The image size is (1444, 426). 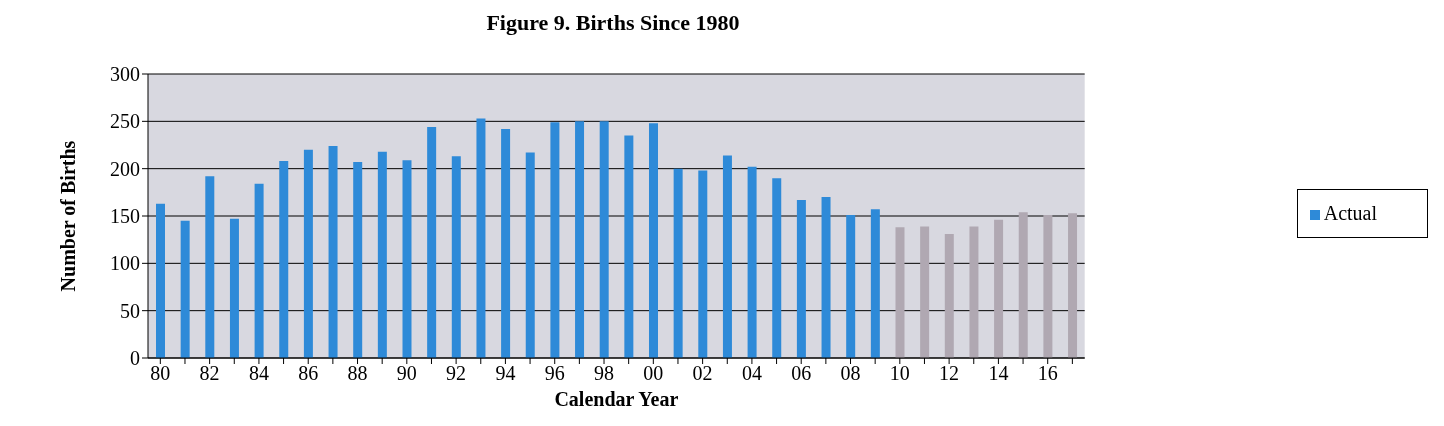 What do you see at coordinates (125, 216) in the screenshot?
I see `y-tick-label: 150` at bounding box center [125, 216].